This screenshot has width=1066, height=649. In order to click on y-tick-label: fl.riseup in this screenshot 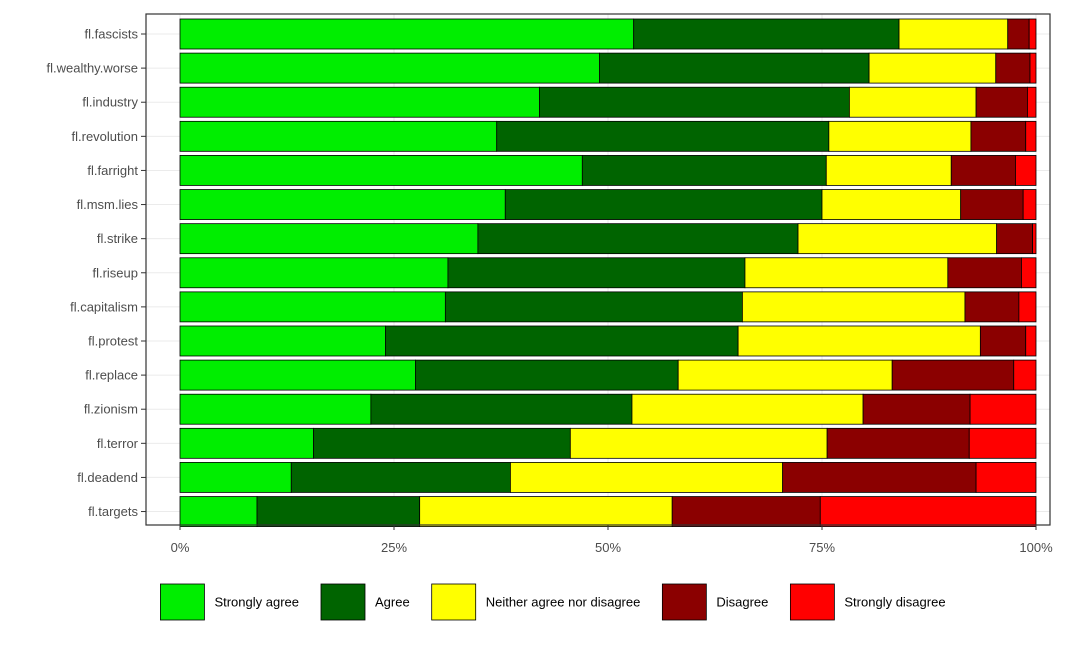, I will do `click(115, 272)`.